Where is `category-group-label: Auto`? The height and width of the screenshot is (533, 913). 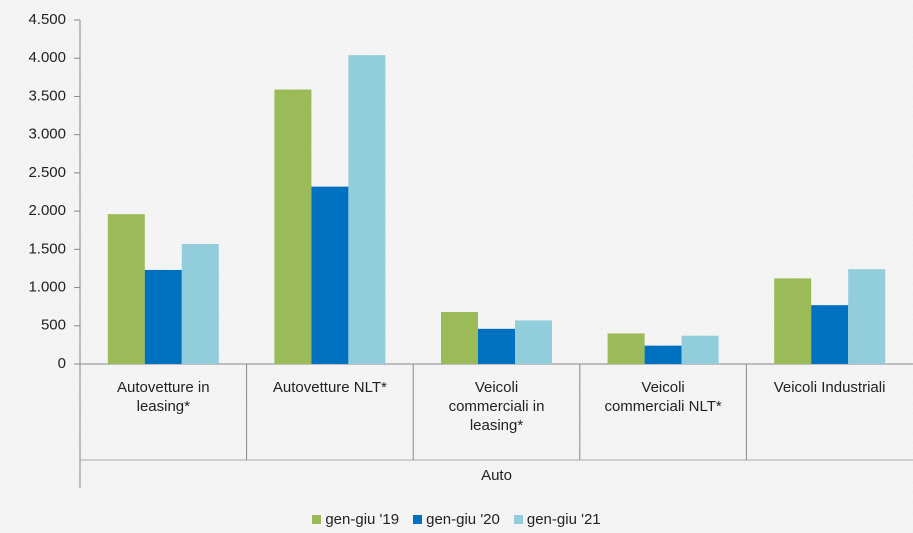
category-group-label: Auto is located at coordinates (496, 475).